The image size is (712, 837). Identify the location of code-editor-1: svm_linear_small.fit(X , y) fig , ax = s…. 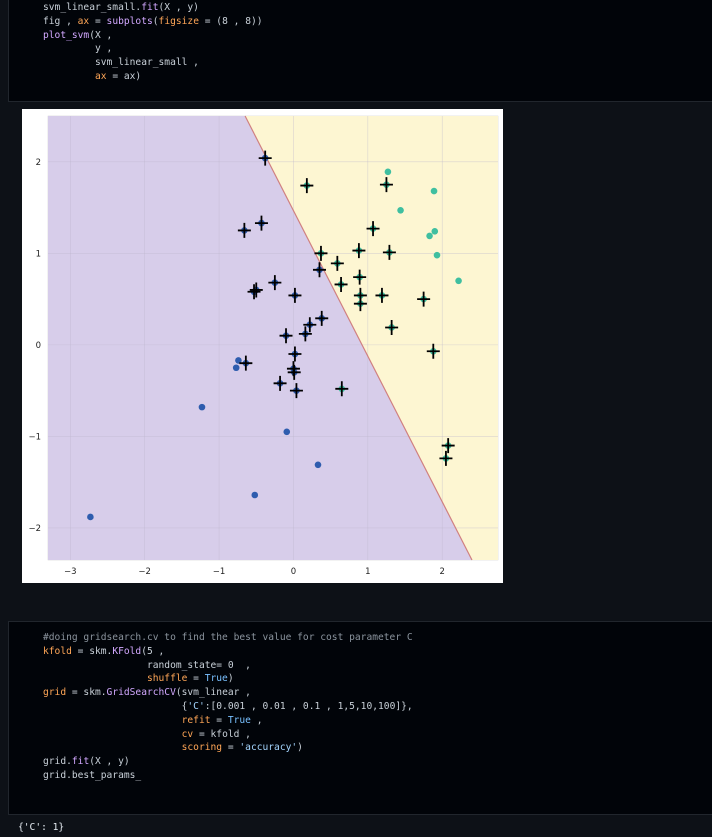
(153, 42).